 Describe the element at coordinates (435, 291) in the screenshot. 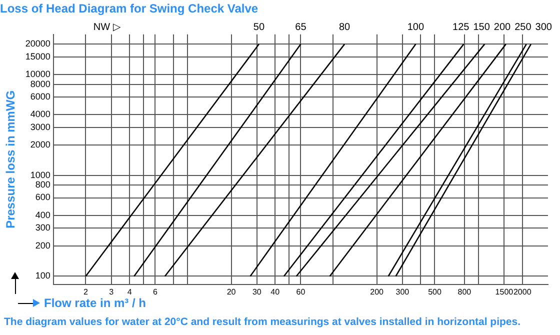

I see `x-tick-label: 500` at that location.